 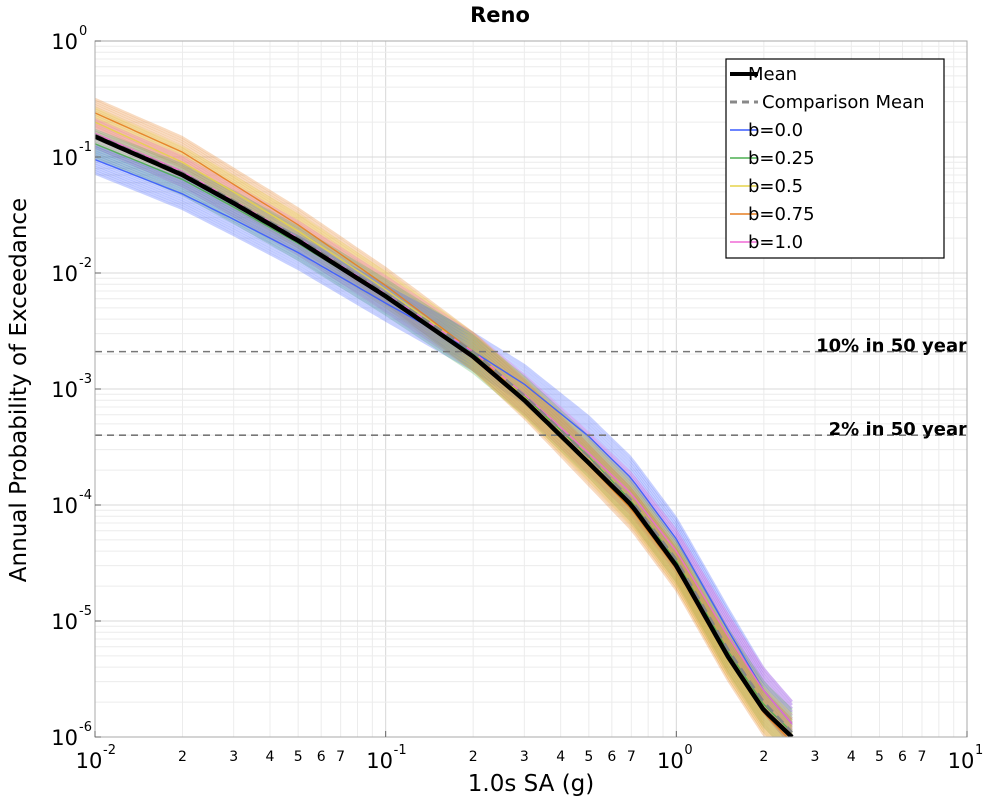 What do you see at coordinates (843, 102) in the screenshot?
I see `legend-label: Comparison Mean` at bounding box center [843, 102].